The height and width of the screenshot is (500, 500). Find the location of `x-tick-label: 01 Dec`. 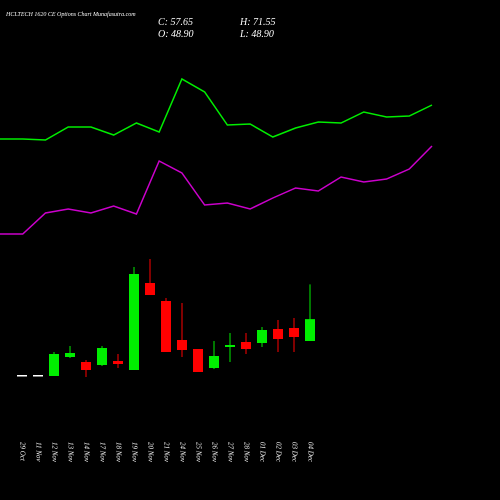

x-tick-label: 01 Dec is located at coordinates (262, 452).